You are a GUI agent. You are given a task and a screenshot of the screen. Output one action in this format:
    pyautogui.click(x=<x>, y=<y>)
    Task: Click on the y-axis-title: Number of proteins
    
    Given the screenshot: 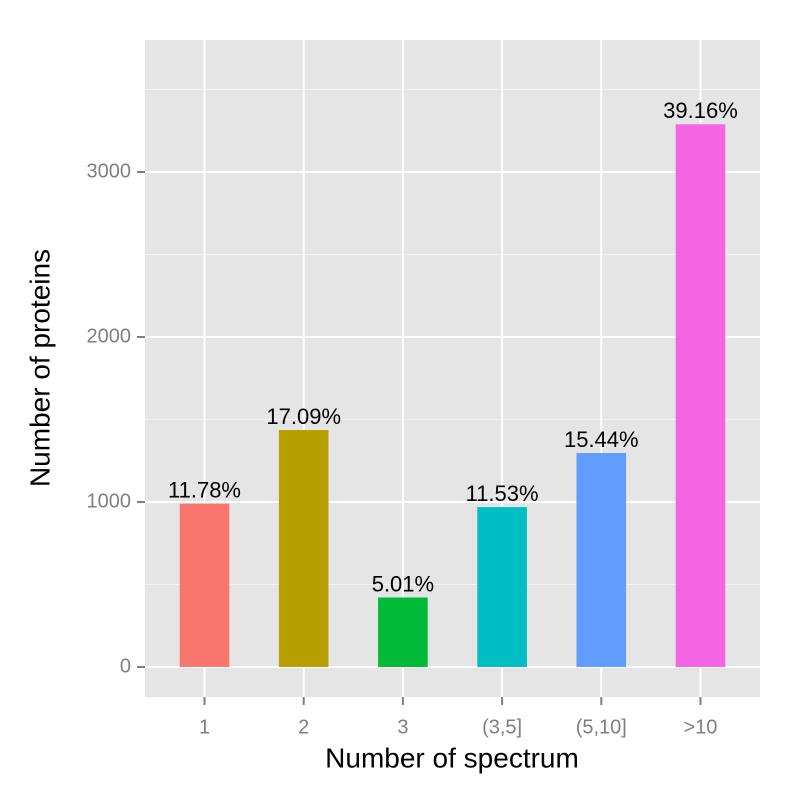 What is the action you would take?
    pyautogui.click(x=39, y=368)
    